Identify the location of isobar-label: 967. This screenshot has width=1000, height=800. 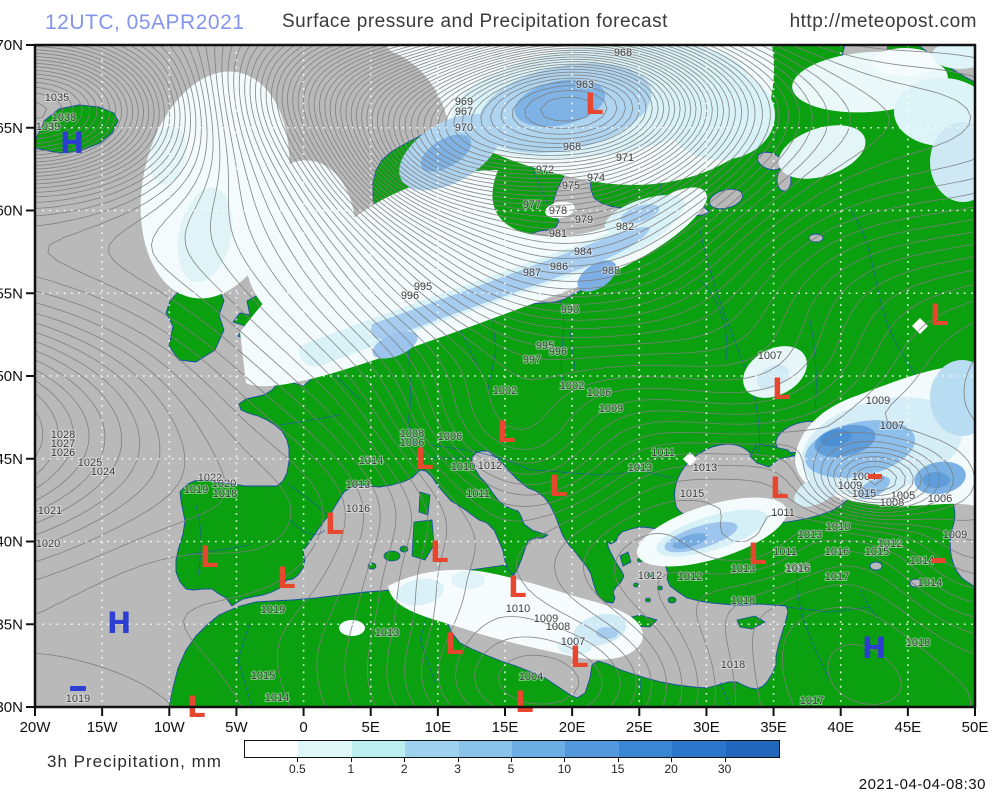
(464, 112).